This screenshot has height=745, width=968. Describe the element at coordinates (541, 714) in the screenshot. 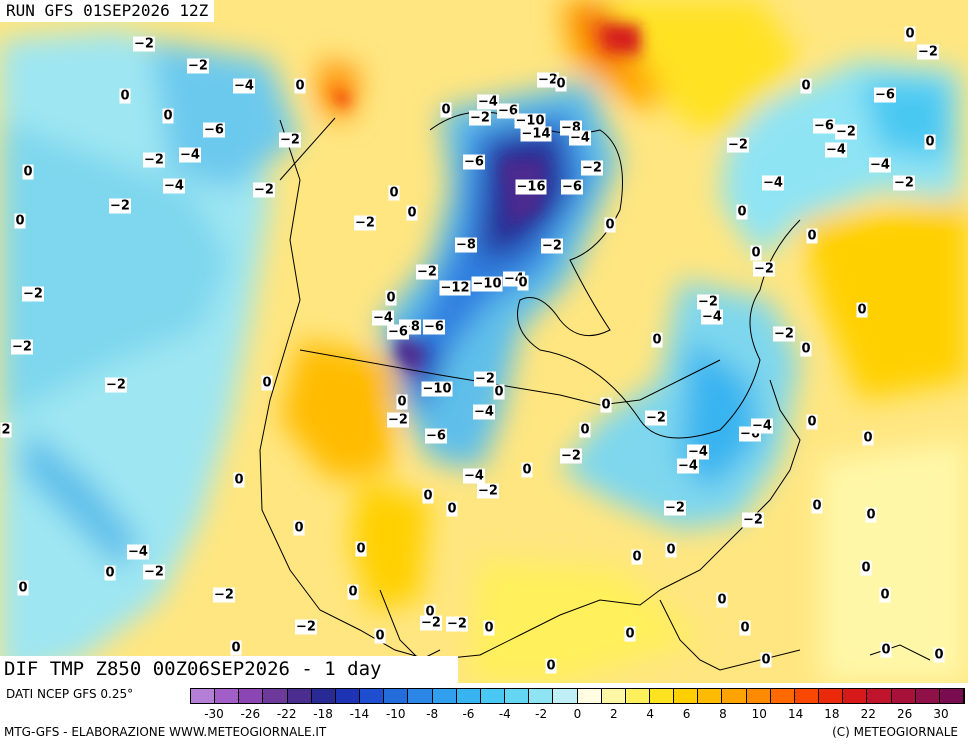

I see `scale-tick-label: -2` at that location.